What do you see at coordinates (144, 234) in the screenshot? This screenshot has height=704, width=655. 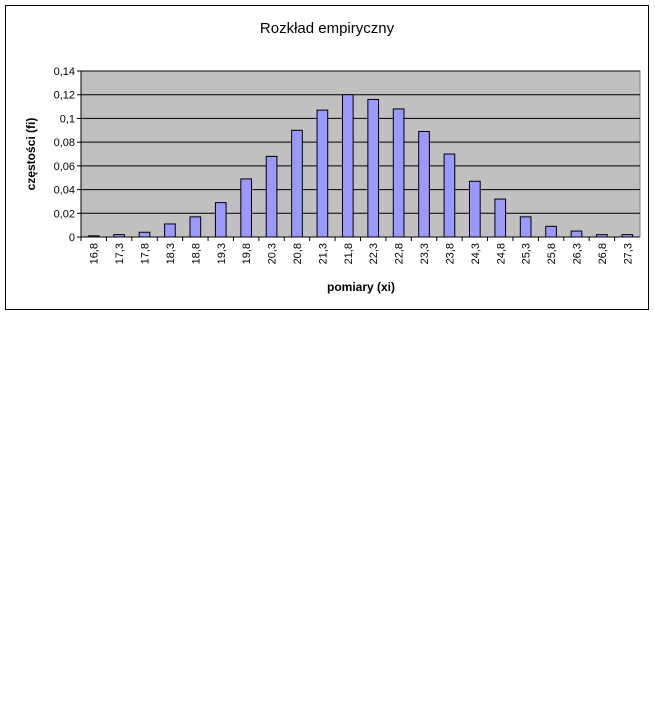 I see `bar-17,8` at bounding box center [144, 234].